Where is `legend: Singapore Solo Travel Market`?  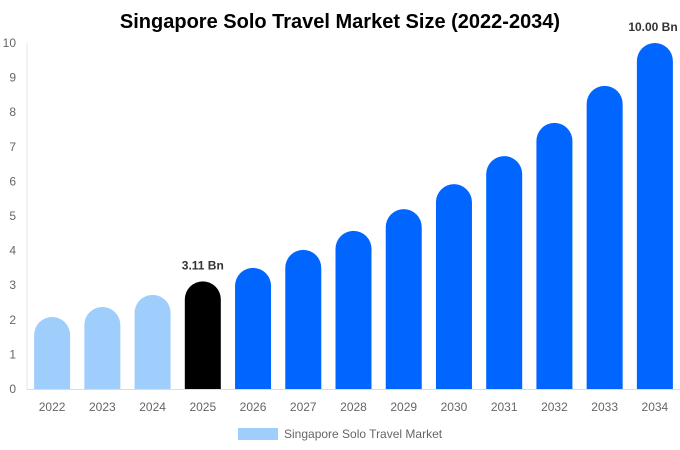 legend: Singapore Solo Travel Market is located at coordinates (340, 434).